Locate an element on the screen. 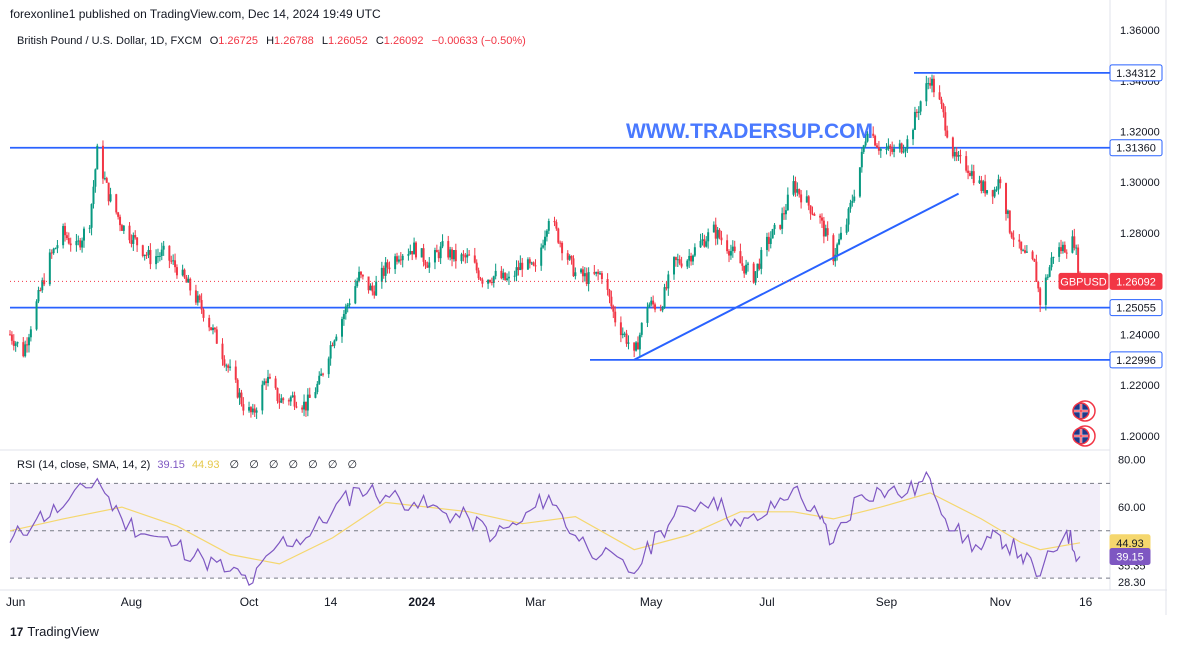 This screenshot has height=650, width=1177. symbol-name: British Pound / U.S. Dollar, 1D, FXCM is located at coordinates (109, 41).